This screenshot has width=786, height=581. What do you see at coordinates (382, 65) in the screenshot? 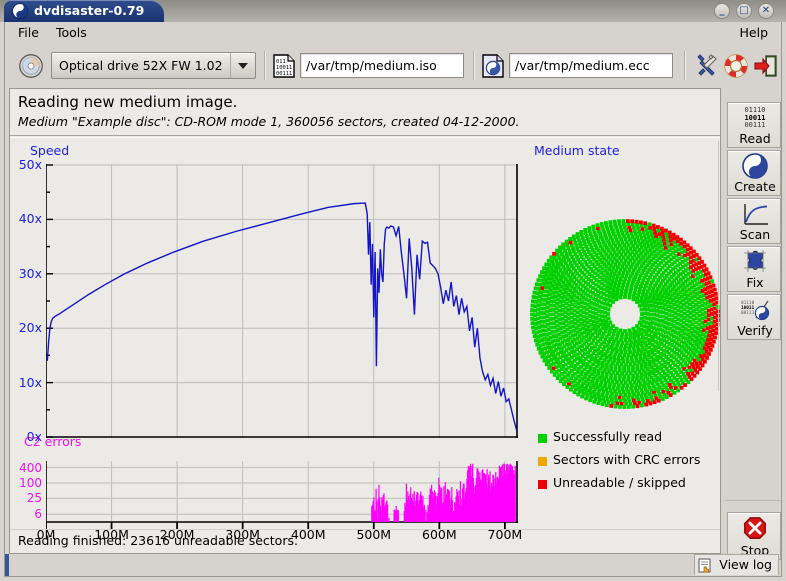
I see `iso-path-input: /var/tmp/medium.iso` at bounding box center [382, 65].